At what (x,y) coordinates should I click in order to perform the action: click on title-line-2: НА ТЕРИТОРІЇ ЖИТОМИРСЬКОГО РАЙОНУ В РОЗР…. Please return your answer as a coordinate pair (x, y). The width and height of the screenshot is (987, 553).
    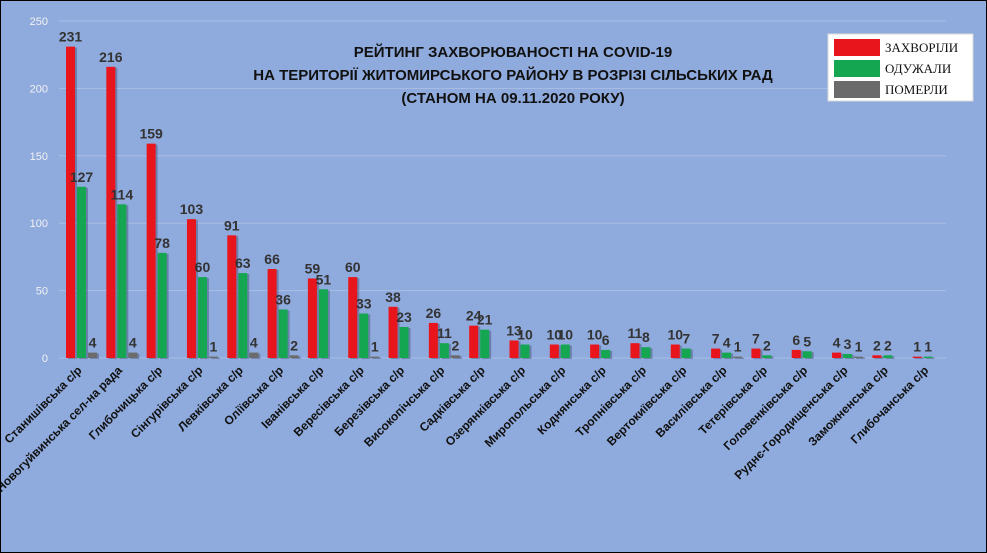
    Looking at the image, I should click on (513, 75).